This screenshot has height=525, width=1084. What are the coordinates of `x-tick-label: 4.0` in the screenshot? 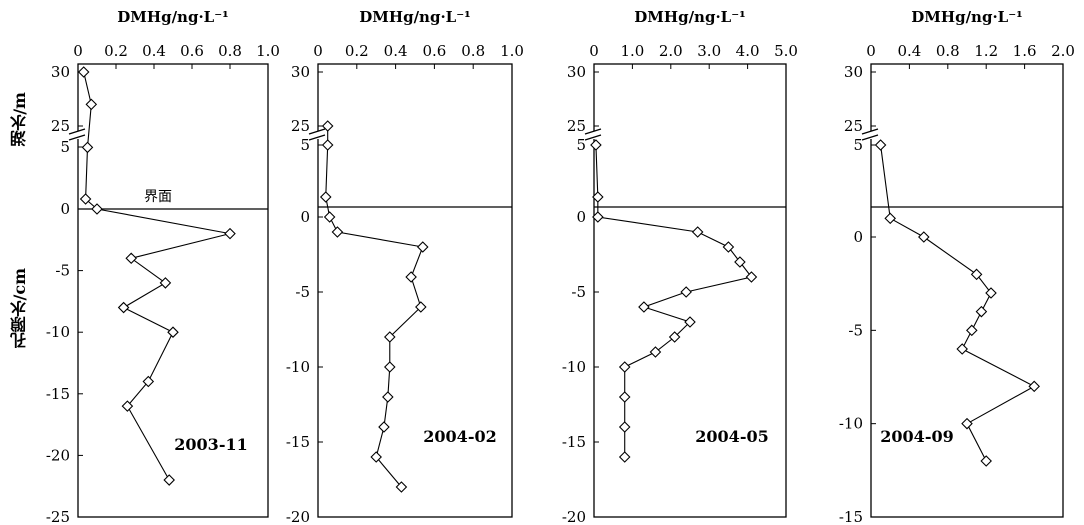 It's located at (748, 51).